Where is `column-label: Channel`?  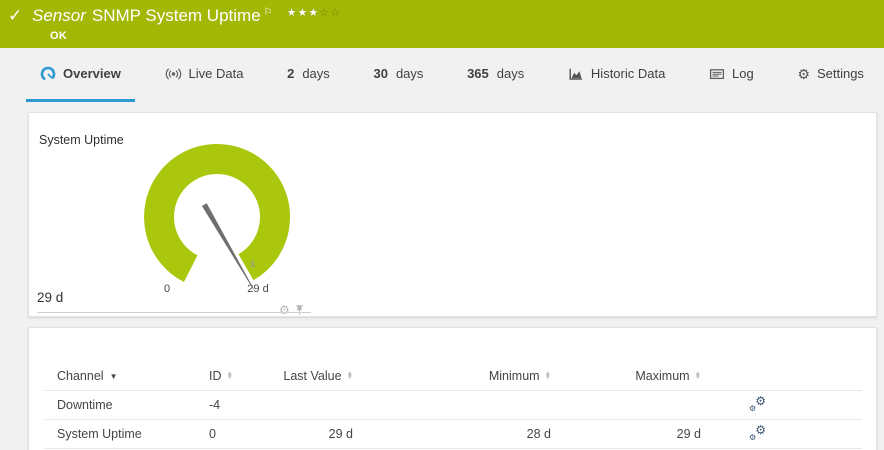 column-label: Channel is located at coordinates (80, 375).